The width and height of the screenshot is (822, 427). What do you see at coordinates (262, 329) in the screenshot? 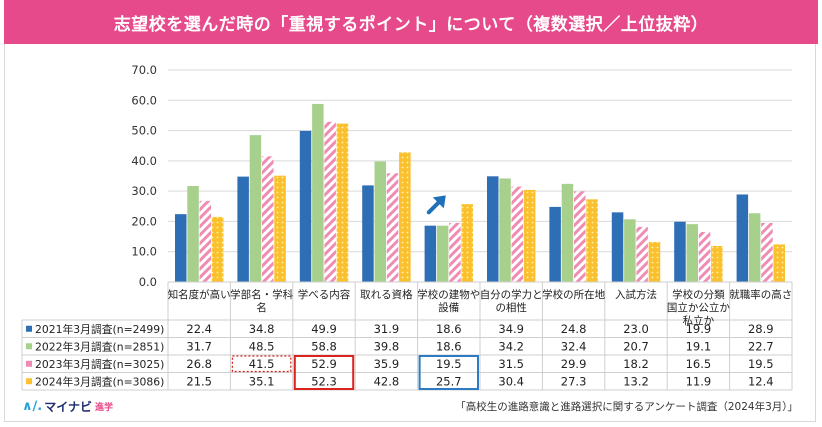
I see `data-value-label: 34.8` at bounding box center [262, 329].